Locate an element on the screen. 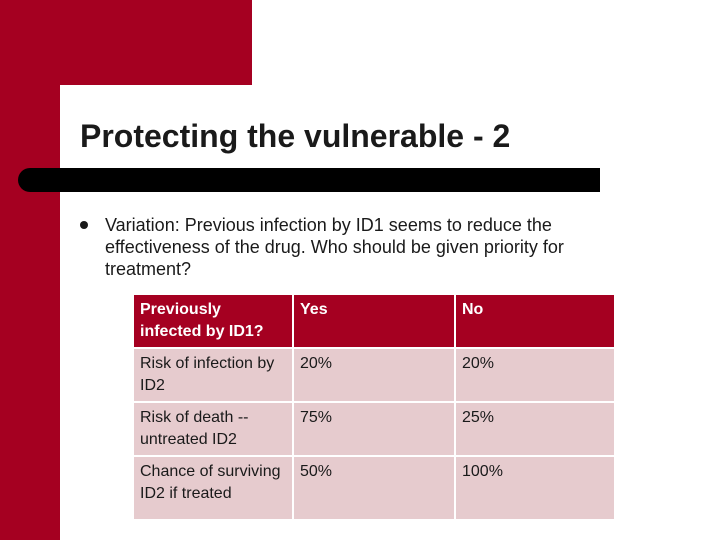 Image resolution: width=720 pixels, height=540 pixels. table-cell: Chance of surviving ID2 if treated is located at coordinates (213, 488).